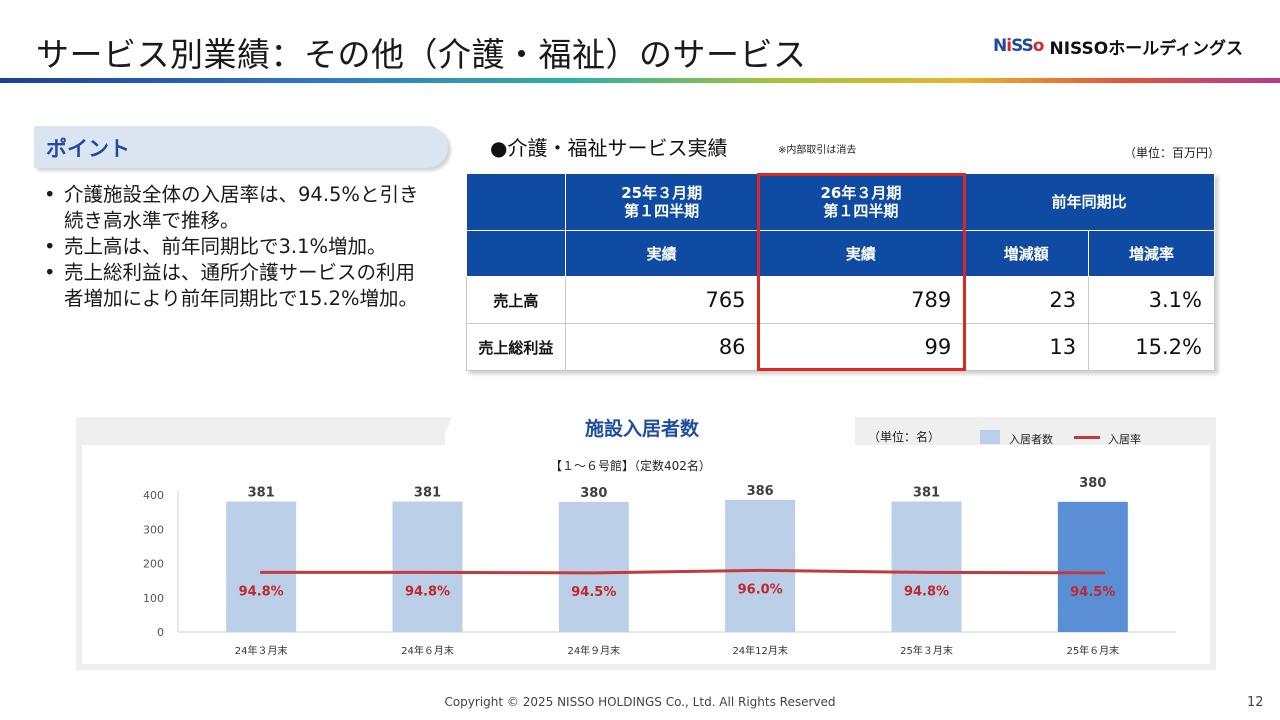  Describe the element at coordinates (1124, 439) in the screenshot. I see `legend-occupancy-rate: 入居率` at that location.